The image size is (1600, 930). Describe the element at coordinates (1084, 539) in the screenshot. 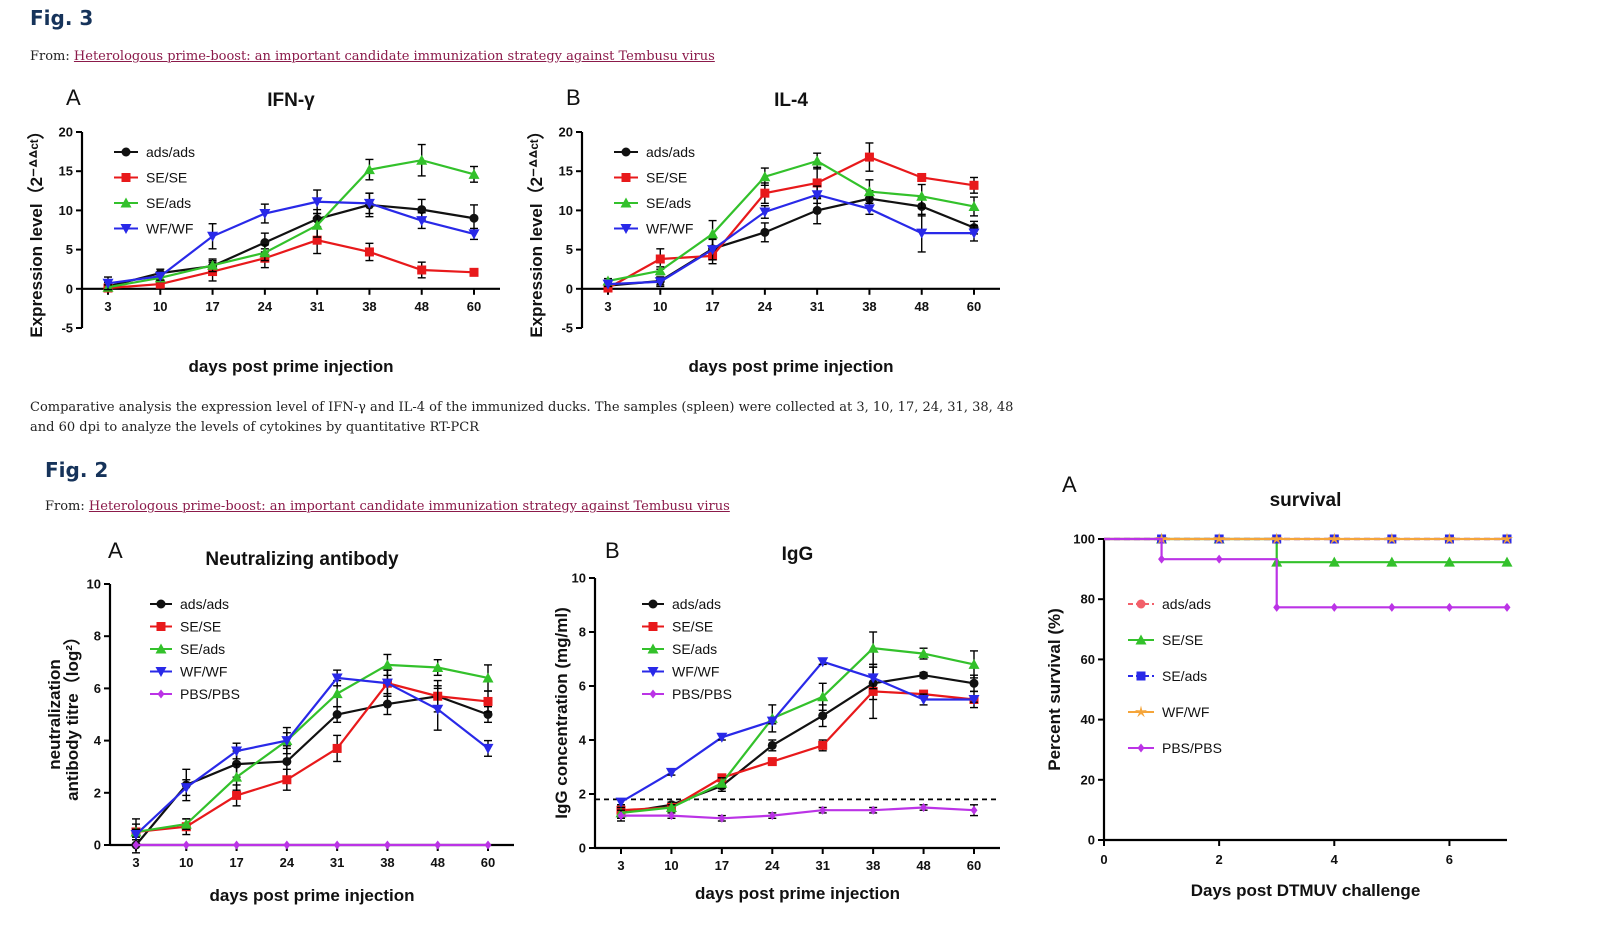

I see `y-tick-label: 100` at that location.